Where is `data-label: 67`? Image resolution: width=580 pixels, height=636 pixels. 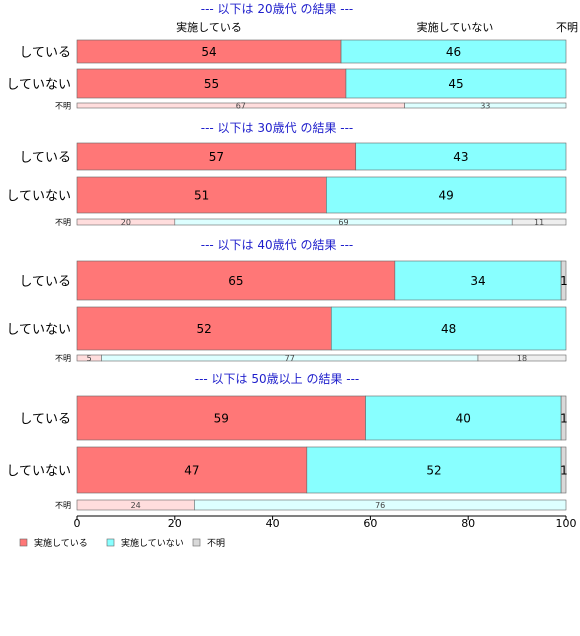
data-label: 67 is located at coordinates (241, 105).